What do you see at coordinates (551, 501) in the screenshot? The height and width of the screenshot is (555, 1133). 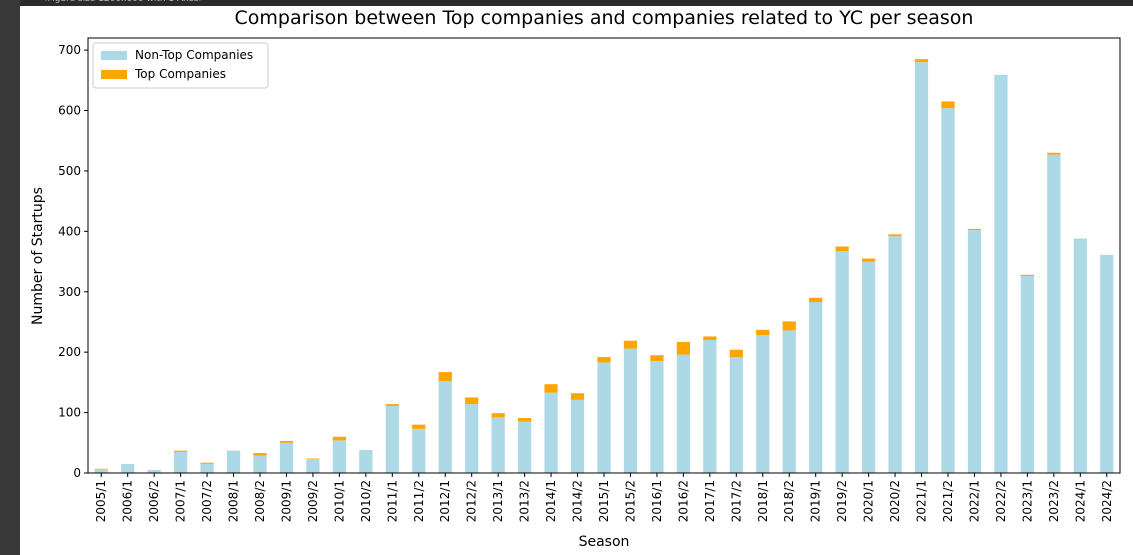 I see `x-tick-label: 2014/1` at bounding box center [551, 501].